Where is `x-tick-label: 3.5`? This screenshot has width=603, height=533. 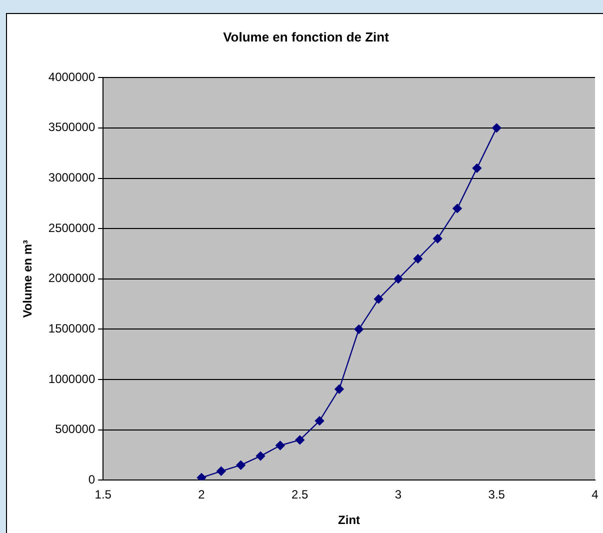 x-tick-label: 3.5 is located at coordinates (497, 495).